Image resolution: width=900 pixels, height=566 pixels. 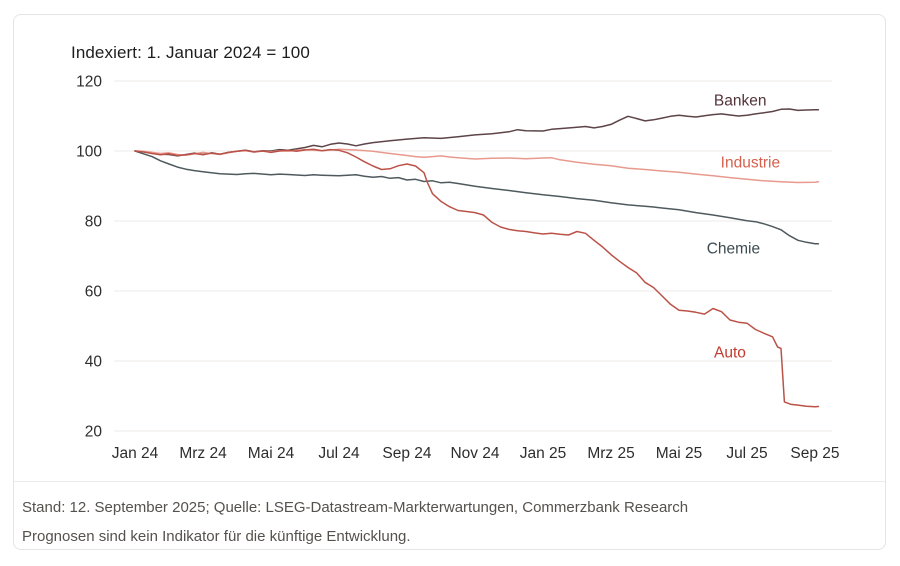 What do you see at coordinates (203, 453) in the screenshot?
I see `x-tick-label-mrz-24: Mrz 24` at bounding box center [203, 453].